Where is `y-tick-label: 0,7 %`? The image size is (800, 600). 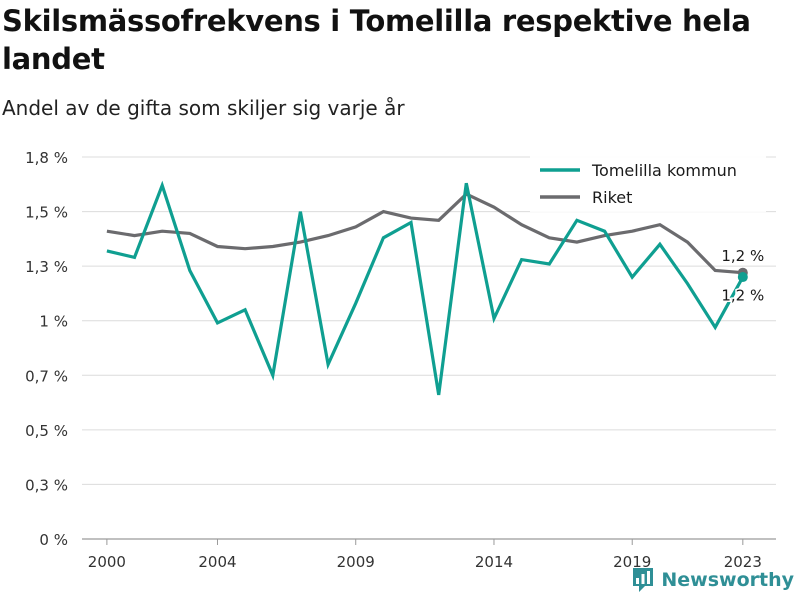
y-tick-label: 0,7 % is located at coordinates (46, 376).